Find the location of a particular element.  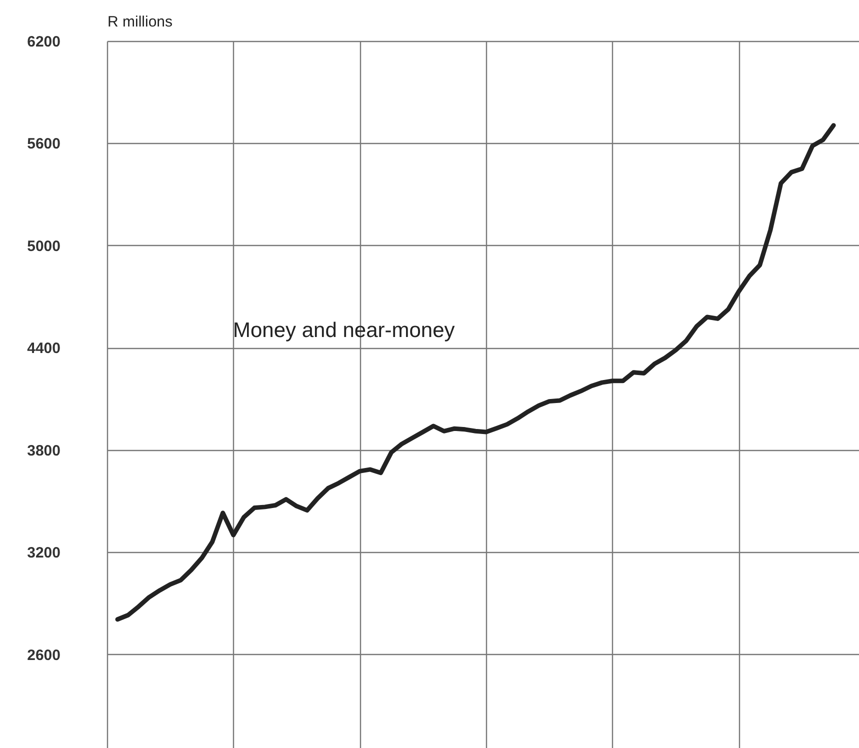

y-tick-label: 3800 is located at coordinates (43, 451).